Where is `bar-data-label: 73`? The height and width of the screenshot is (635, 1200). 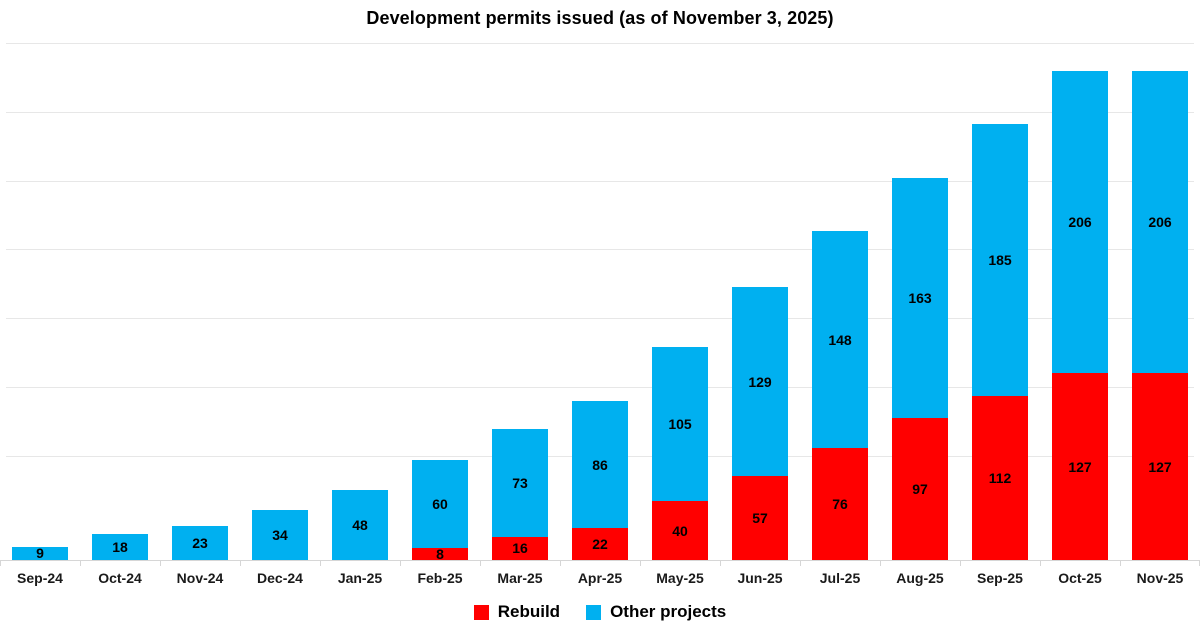
bar-data-label: 73 is located at coordinates (520, 482).